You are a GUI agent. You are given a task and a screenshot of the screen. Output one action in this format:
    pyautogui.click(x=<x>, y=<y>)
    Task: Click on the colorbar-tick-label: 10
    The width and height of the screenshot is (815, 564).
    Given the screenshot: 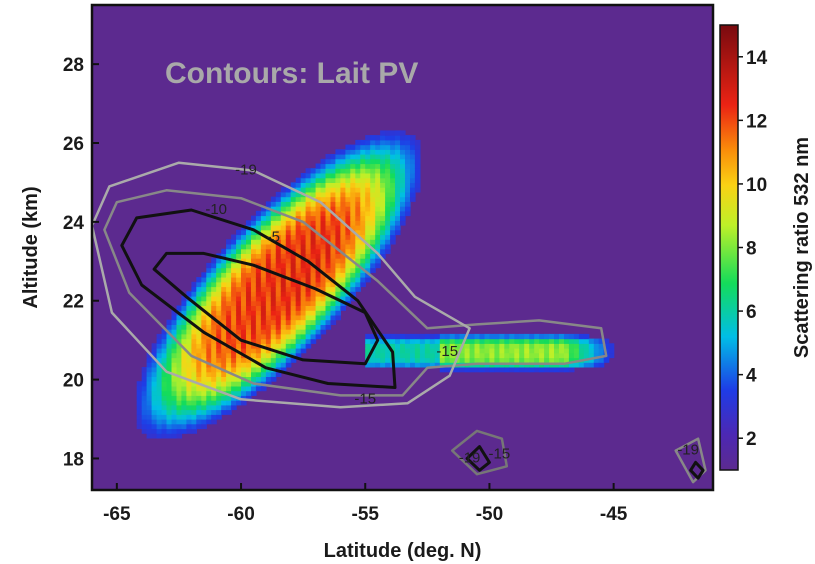 What is the action you would take?
    pyautogui.click(x=756, y=185)
    